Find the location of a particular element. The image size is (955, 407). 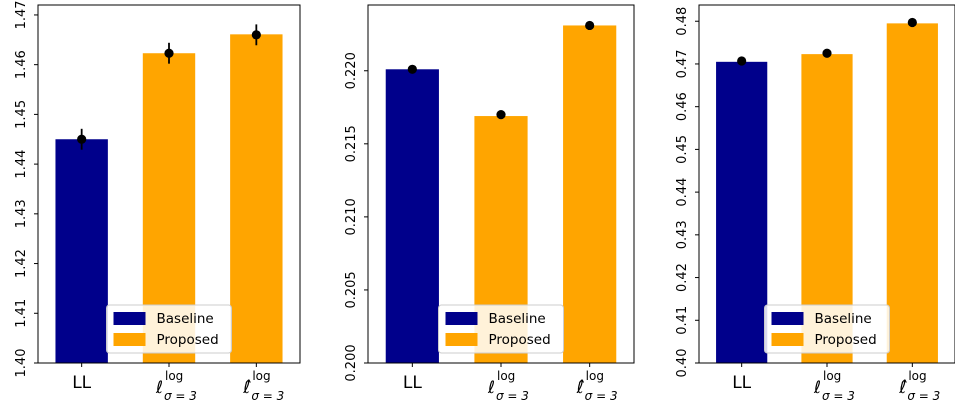

y-tick-label: 1.40 is located at coordinates (21, 363).